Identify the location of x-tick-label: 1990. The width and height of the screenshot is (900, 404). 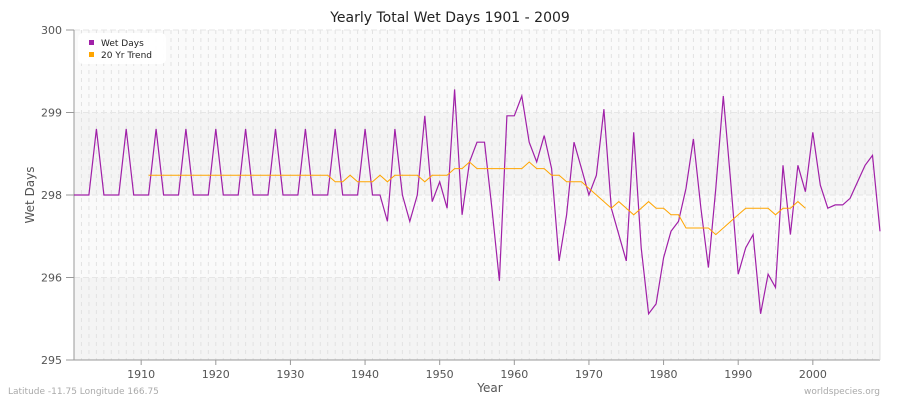
(738, 374).